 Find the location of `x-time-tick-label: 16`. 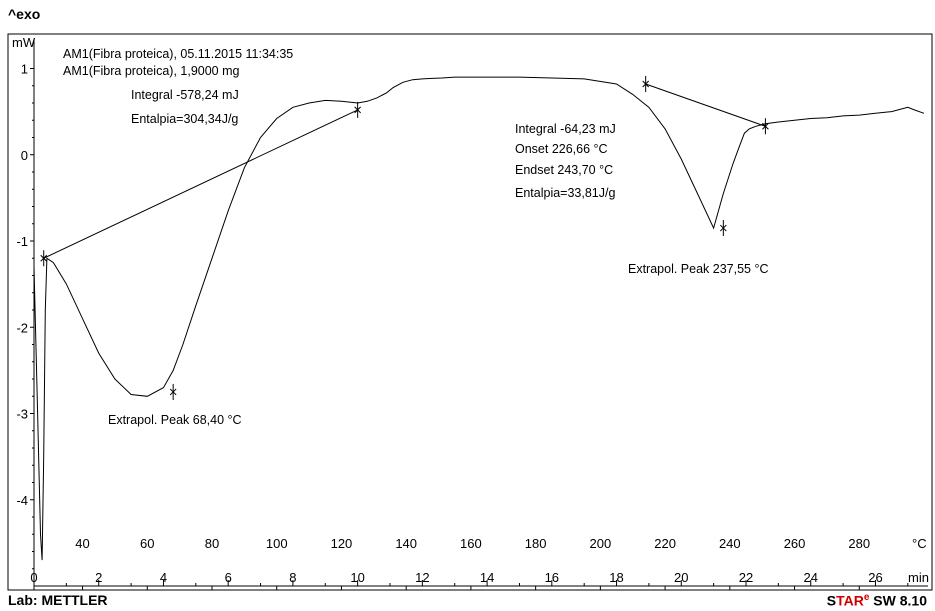

x-time-tick-label: 16 is located at coordinates (552, 577).